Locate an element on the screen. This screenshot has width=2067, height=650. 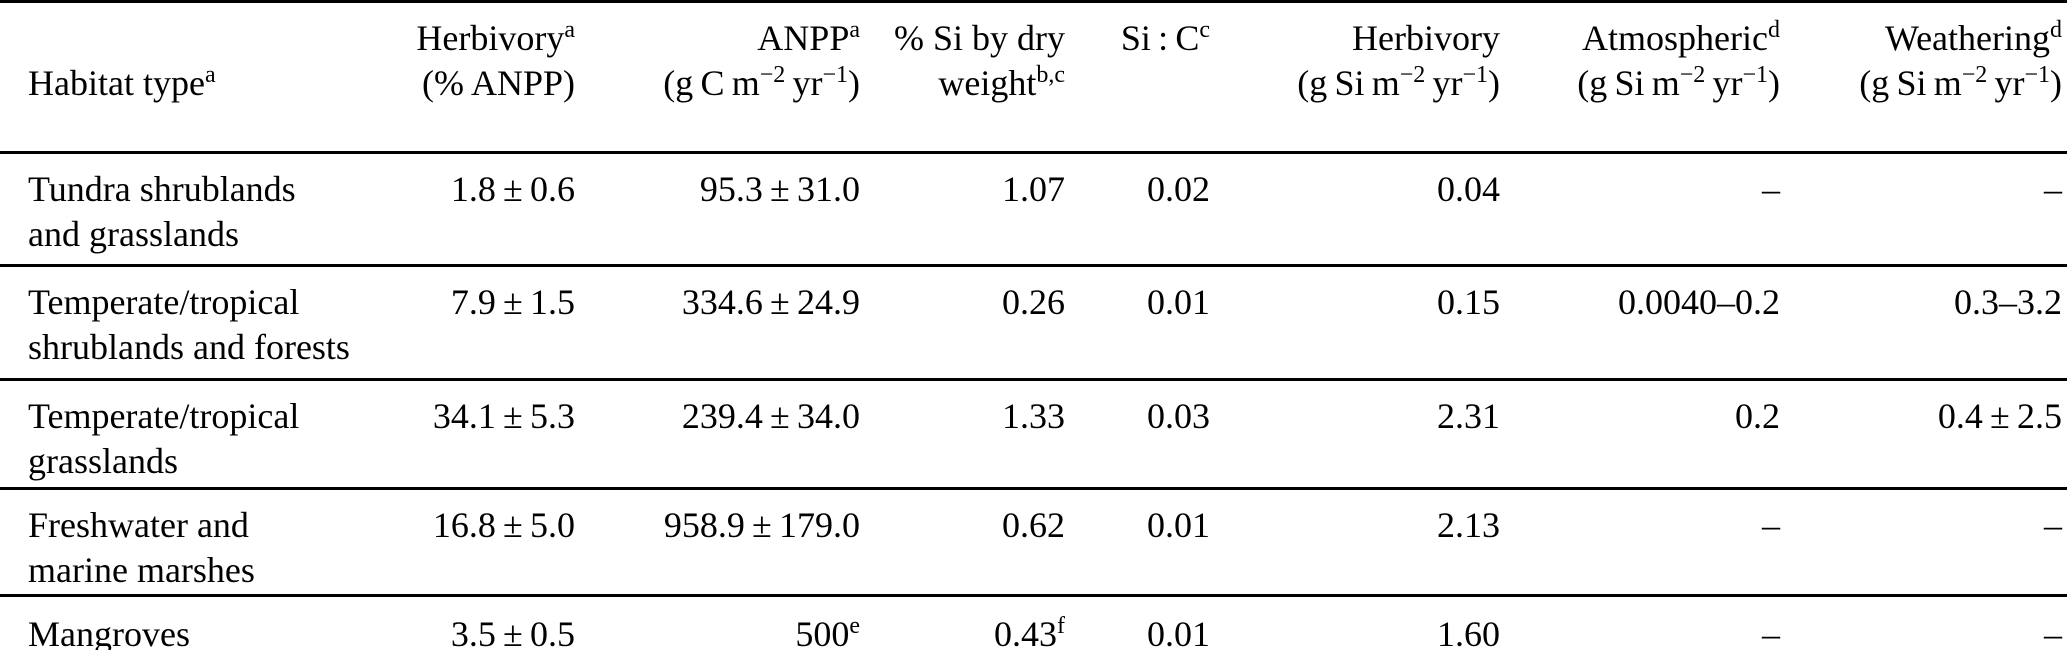
header-line1: Weatheringd is located at coordinates (1973, 37).